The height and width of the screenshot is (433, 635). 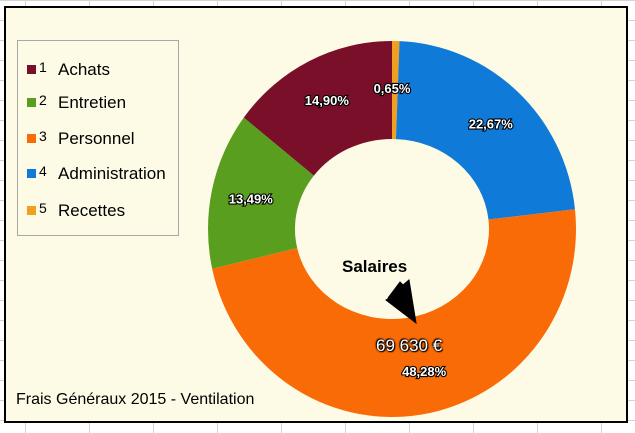 I want to click on legend-number: 2, so click(x=43, y=100).